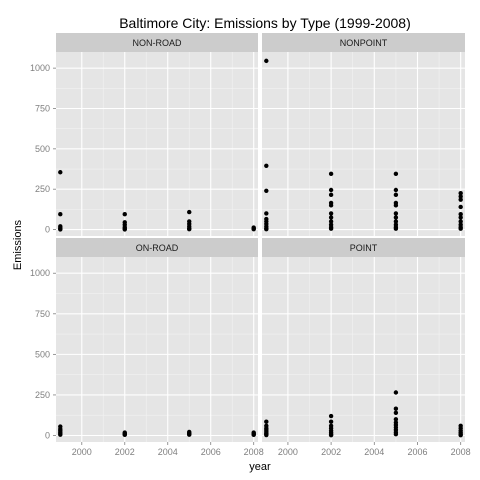 The width and height of the screenshot is (480, 480). I want to click on facet-strip-label: NONPOINT, so click(364, 43).